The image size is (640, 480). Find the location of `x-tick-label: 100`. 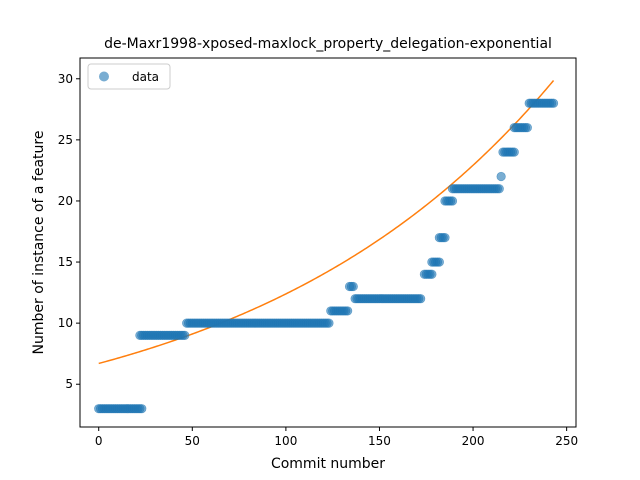

x-tick-label: 100 is located at coordinates (285, 441).